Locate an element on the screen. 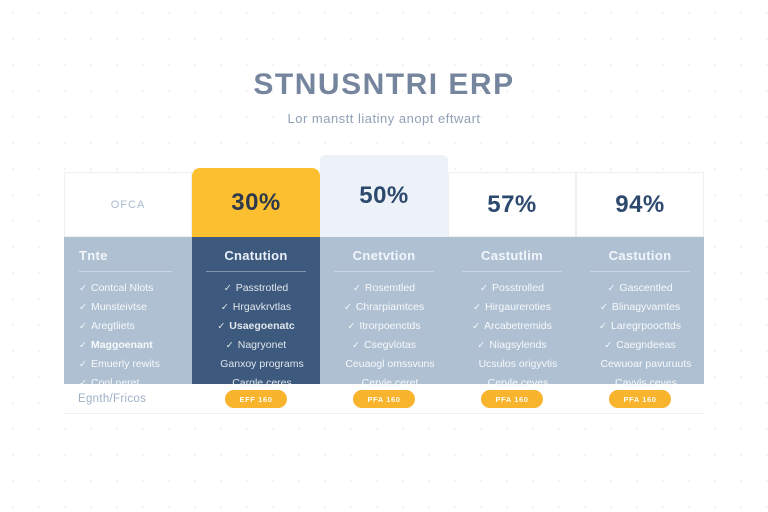 Image resolution: width=768 pixels, height=512 pixels. feature-text: Ceuaogl omssvuns is located at coordinates (390, 364).